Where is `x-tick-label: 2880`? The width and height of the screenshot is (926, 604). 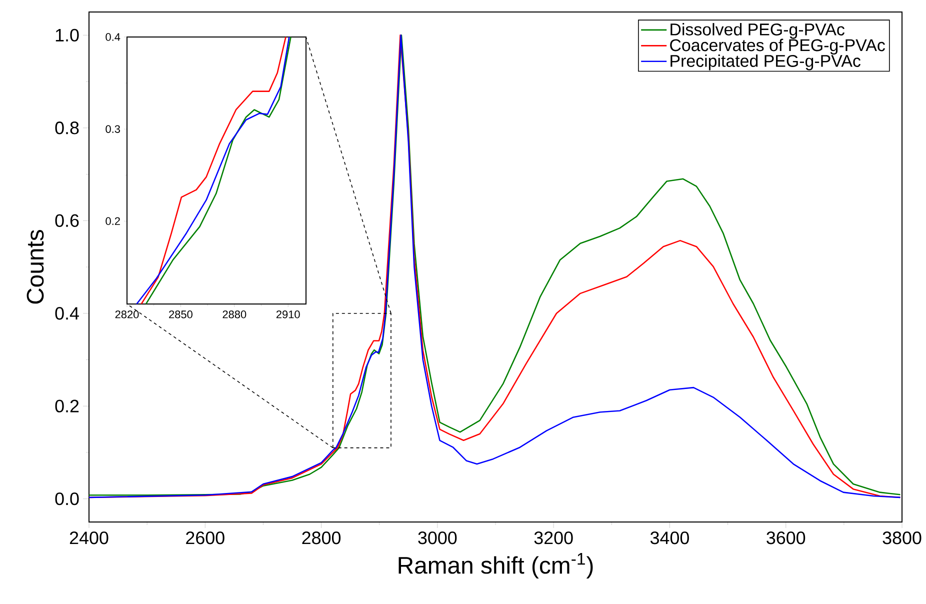 x-tick-label: 2880 is located at coordinates (234, 314).